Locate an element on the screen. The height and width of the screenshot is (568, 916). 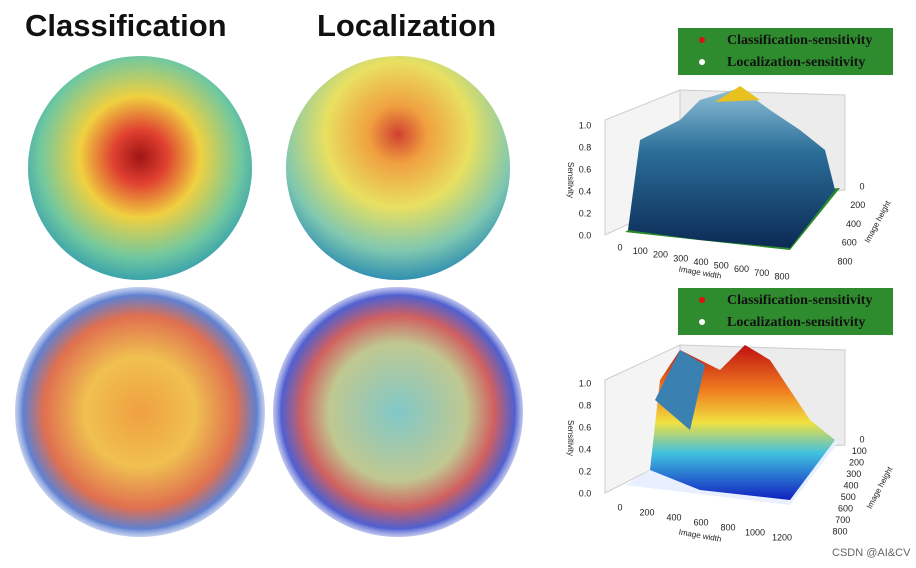
tick-label: 1000 is located at coordinates (755, 532).